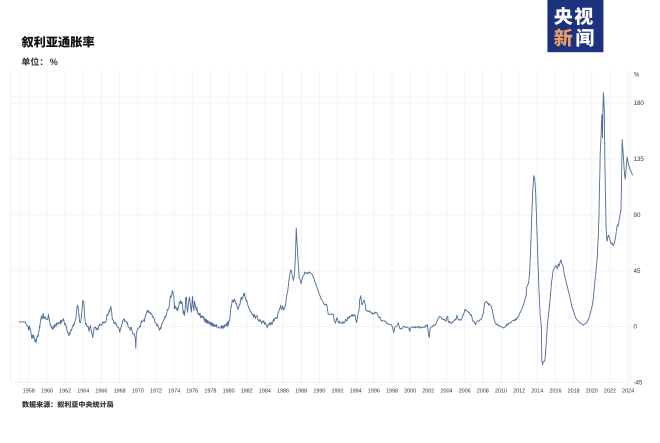  What do you see at coordinates (319, 392) in the screenshot?
I see `svg-text: 1990` at bounding box center [319, 392].